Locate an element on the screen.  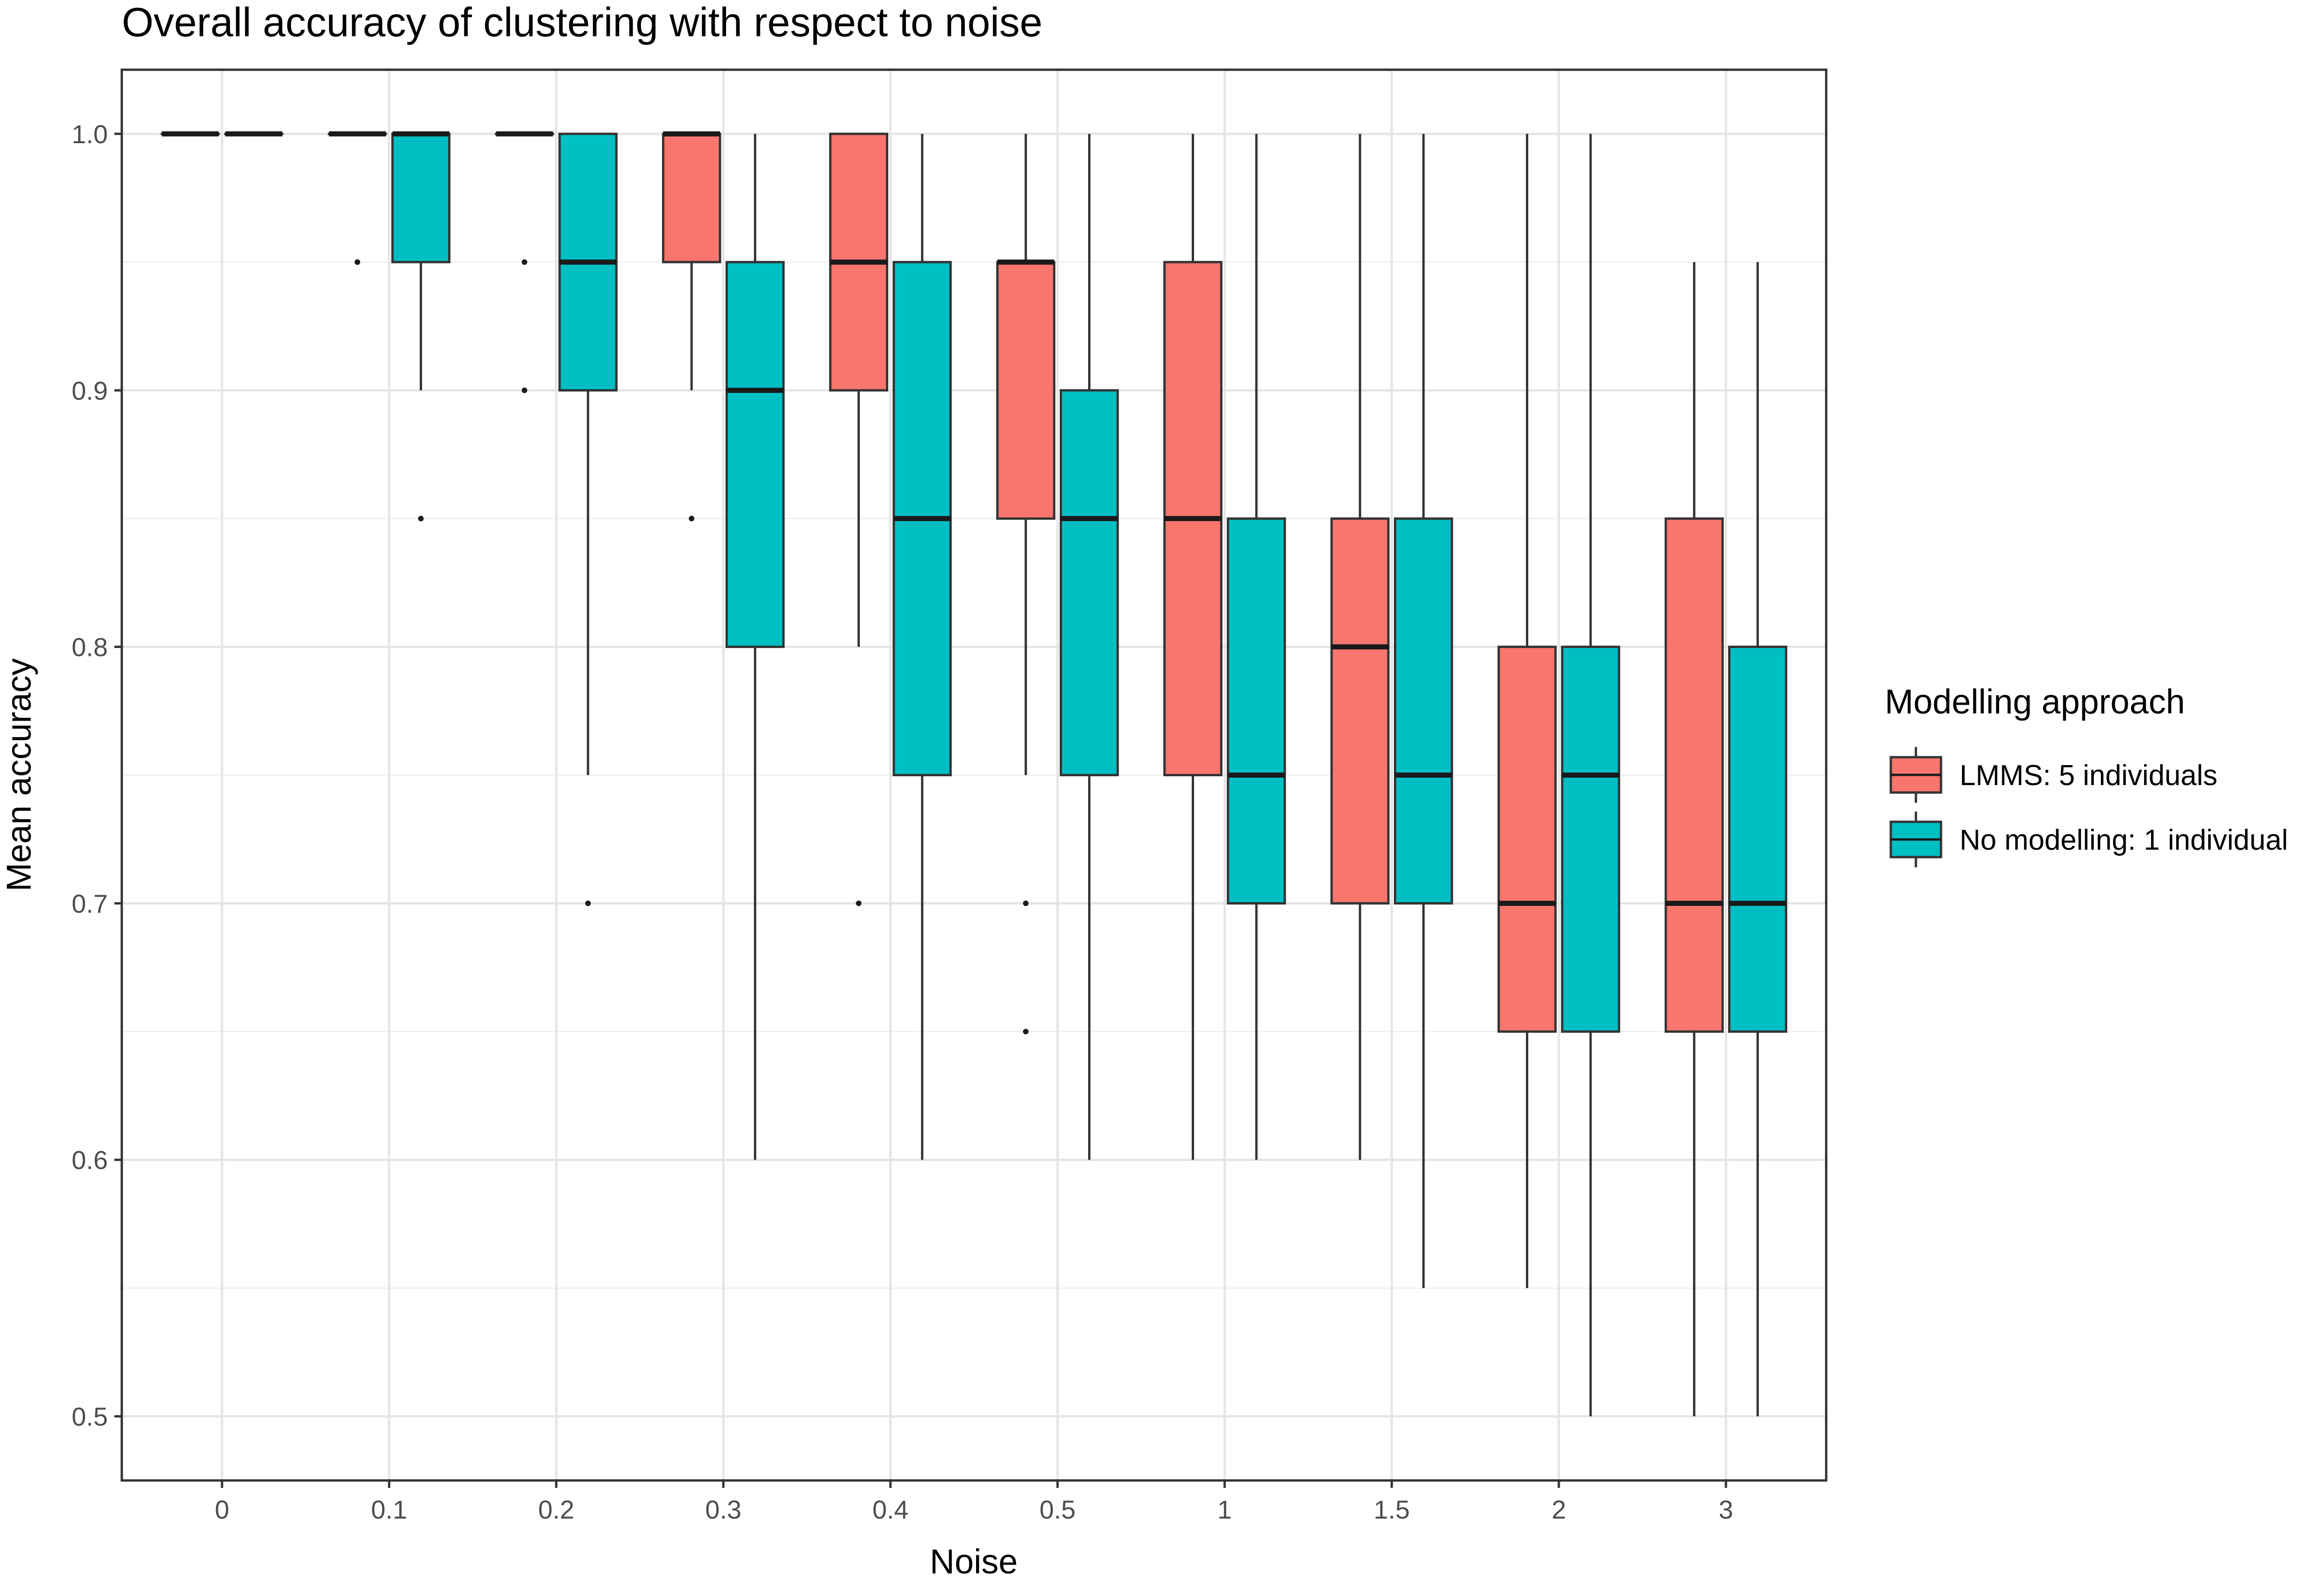
y-tick-label: 0.7 is located at coordinates (90, 903).